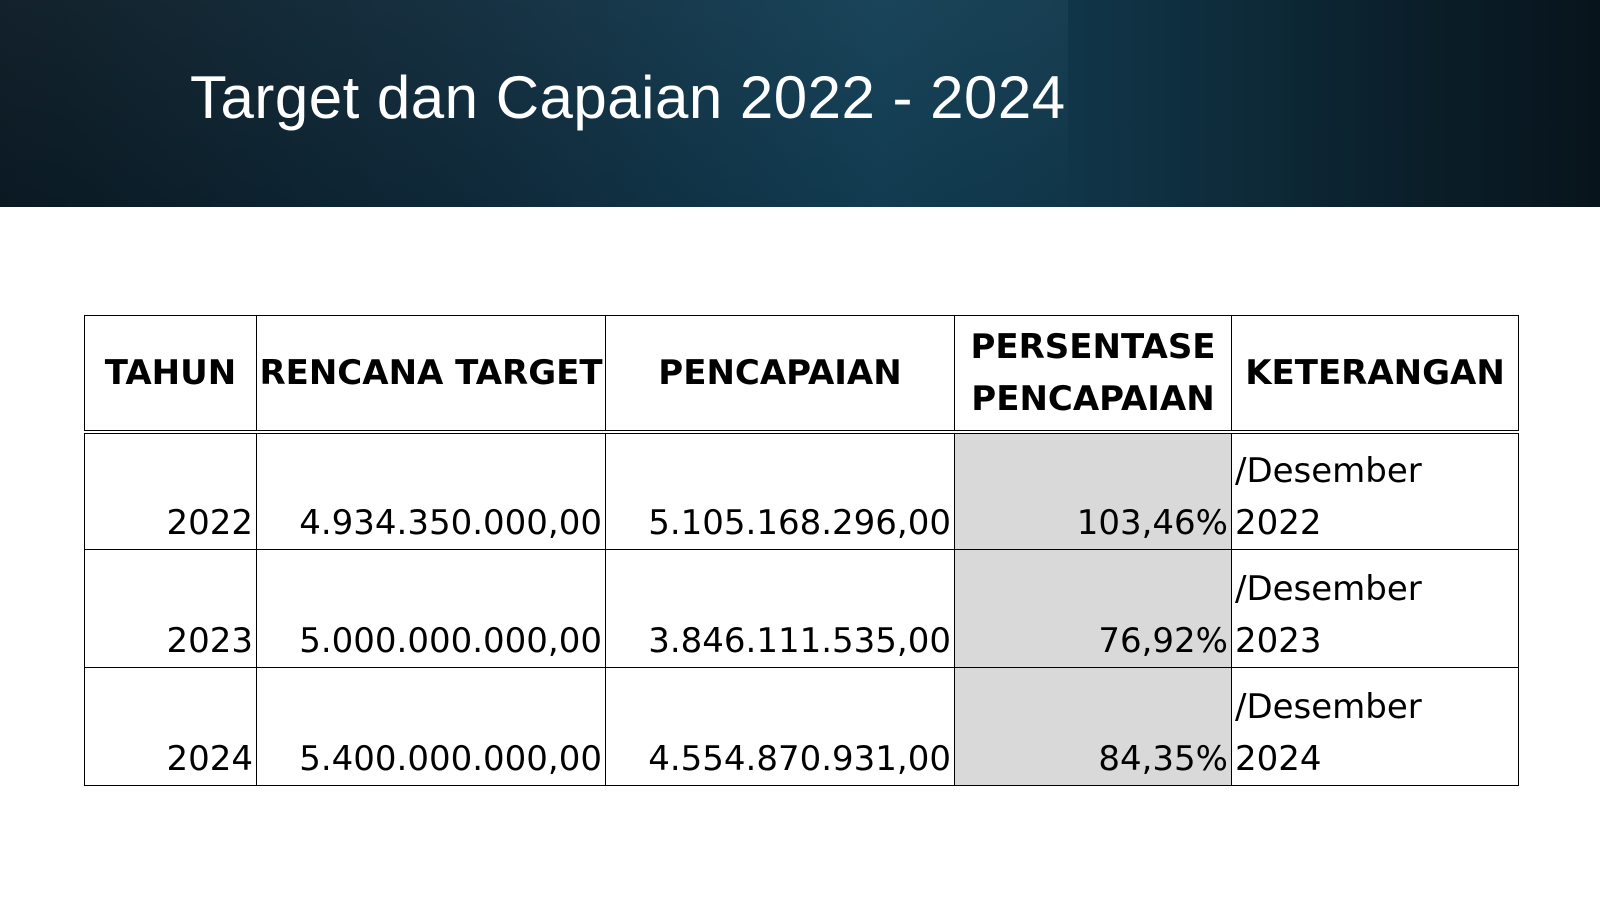 This screenshot has height=900, width=1600. I want to click on keterangan-line2: 2023, so click(1278, 641).